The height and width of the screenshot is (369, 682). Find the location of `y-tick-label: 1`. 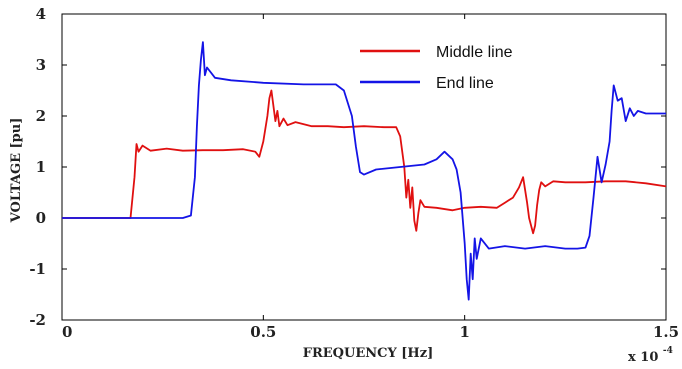

y-tick-label: 1 is located at coordinates (41, 167).